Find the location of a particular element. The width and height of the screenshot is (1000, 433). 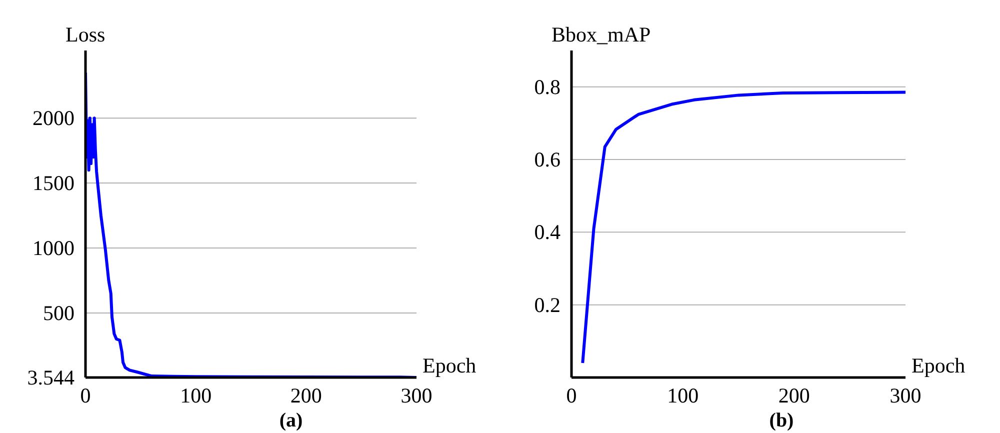

y-axis-title: Loss is located at coordinates (86, 34).